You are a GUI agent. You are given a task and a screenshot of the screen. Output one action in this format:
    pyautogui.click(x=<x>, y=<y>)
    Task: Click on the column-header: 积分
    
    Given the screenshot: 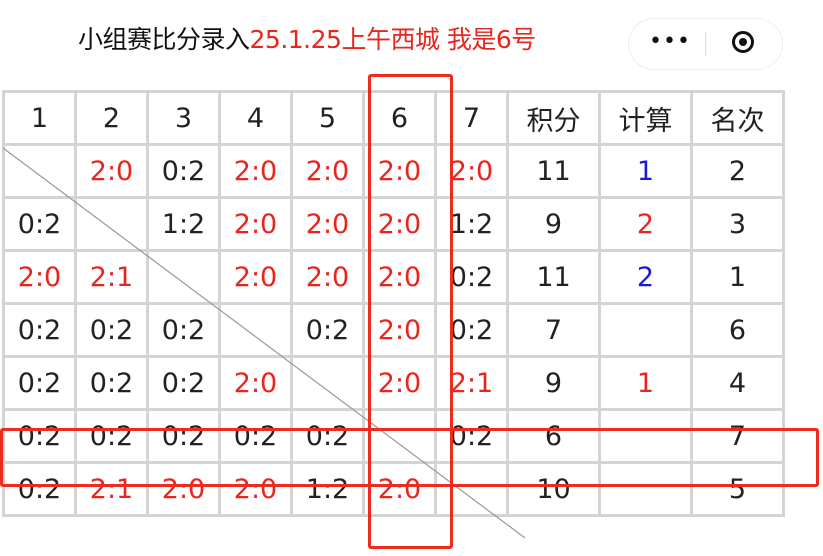 What is the action you would take?
    pyautogui.click(x=553, y=118)
    